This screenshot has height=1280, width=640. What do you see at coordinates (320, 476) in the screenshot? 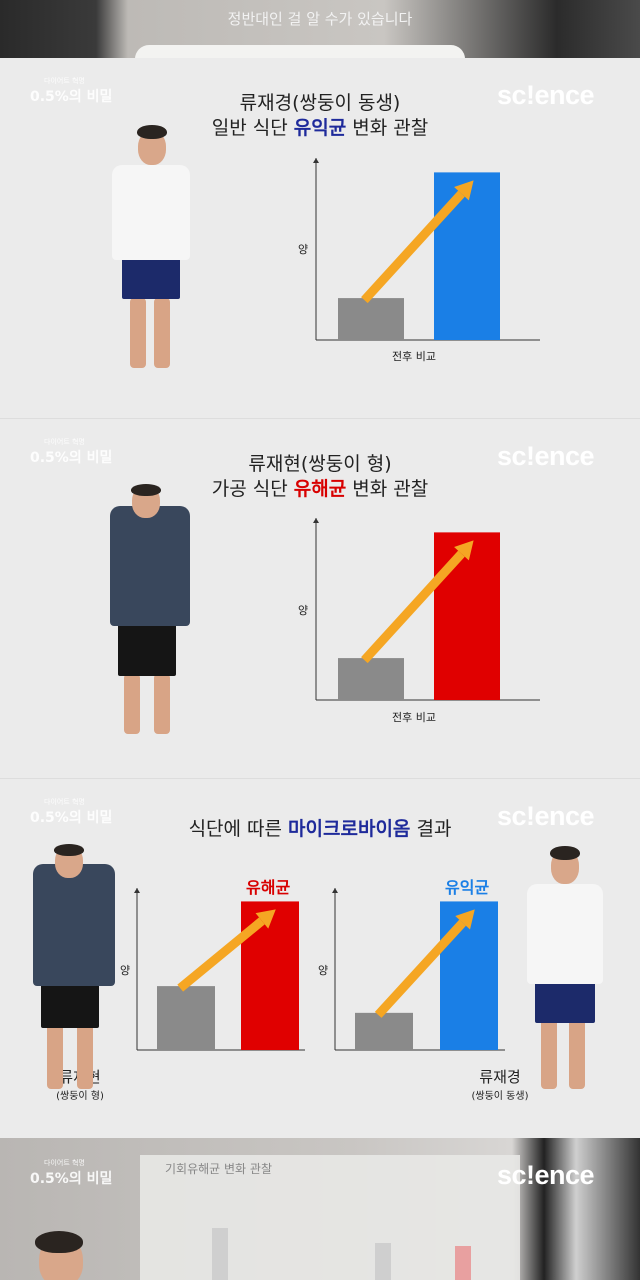
I see `panel-title: 류재현(쌍둥이 형) 가공 식단 유해균 변화 관찰` at bounding box center [320, 476].